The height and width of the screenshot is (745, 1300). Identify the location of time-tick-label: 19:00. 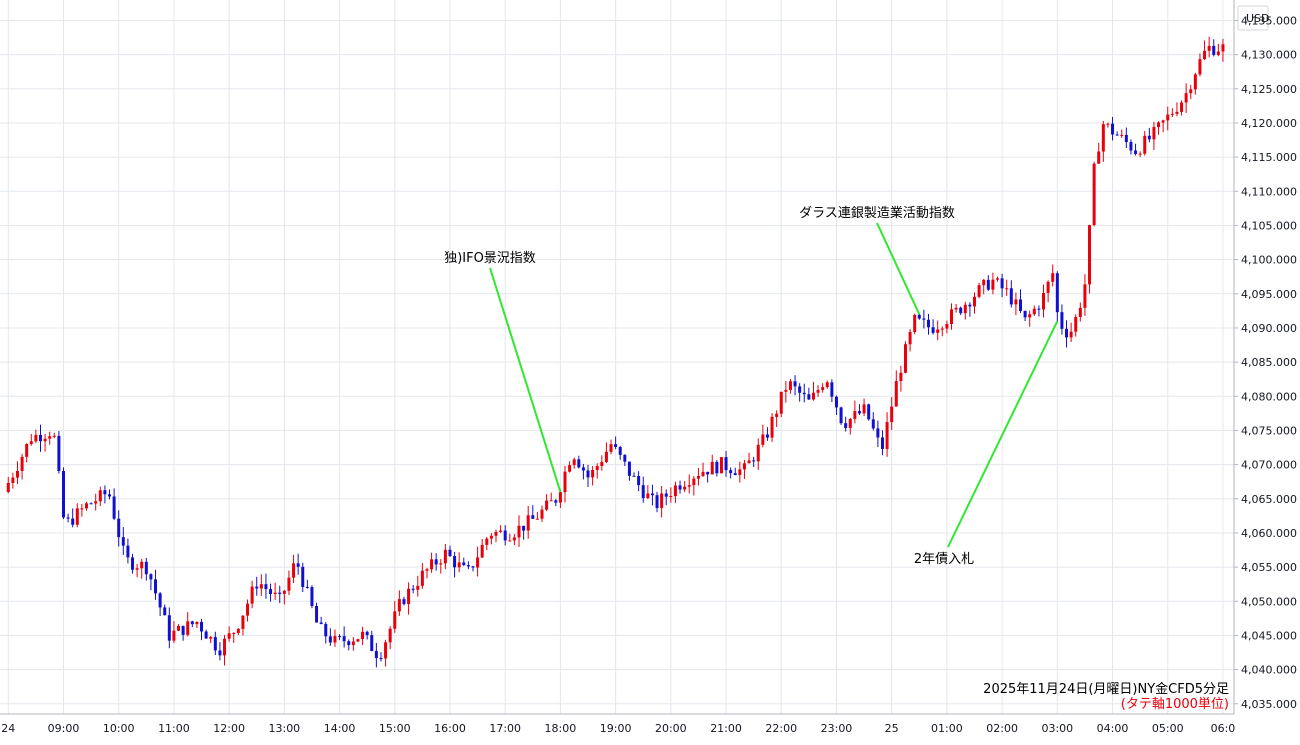
(616, 728).